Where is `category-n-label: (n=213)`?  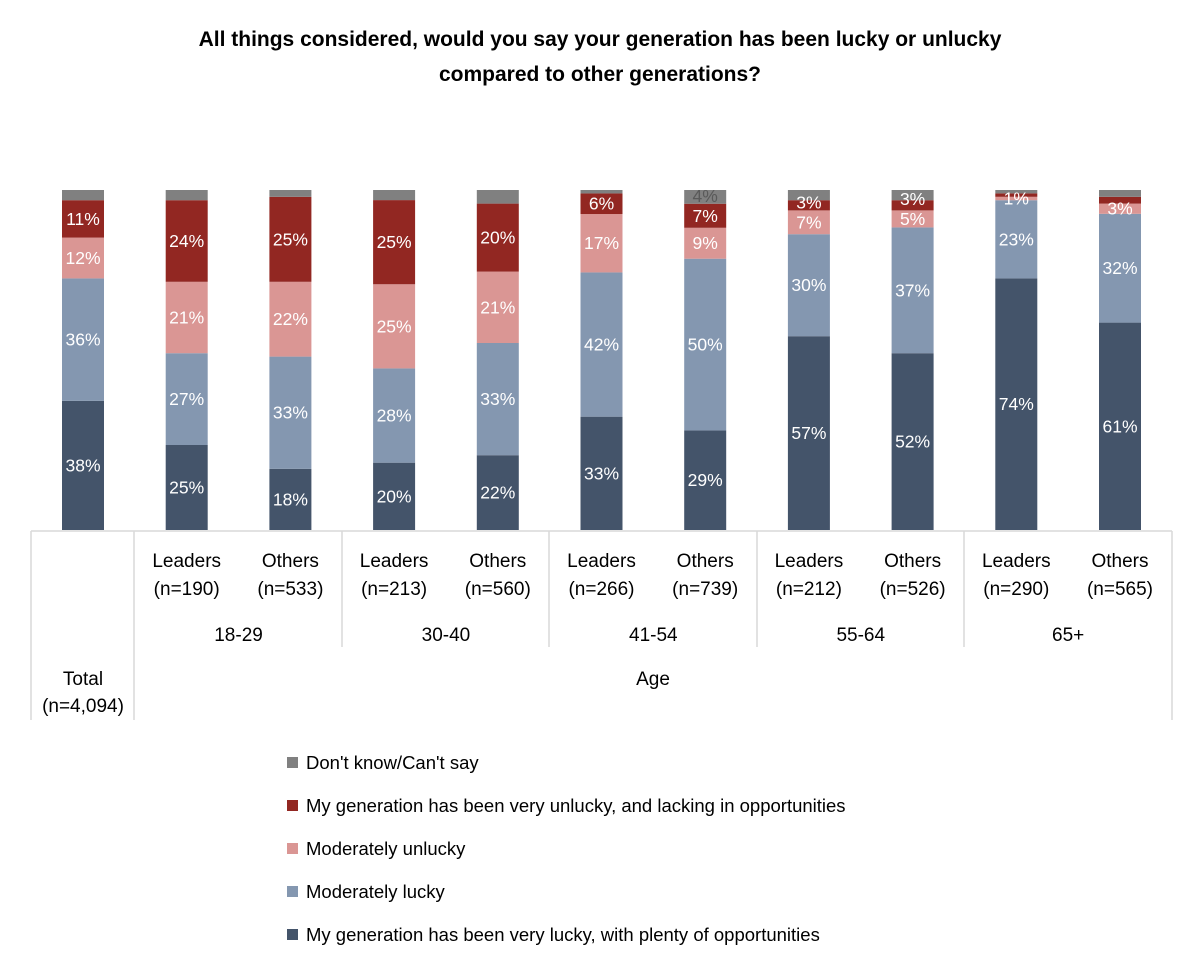
category-n-label: (n=213) is located at coordinates (394, 589).